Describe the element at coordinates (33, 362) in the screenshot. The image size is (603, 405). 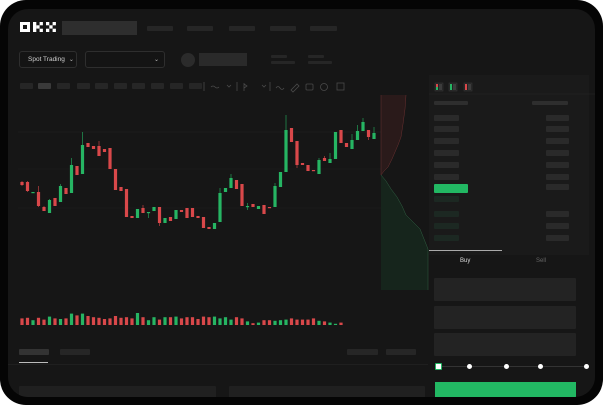
I see `tab-underline` at that location.